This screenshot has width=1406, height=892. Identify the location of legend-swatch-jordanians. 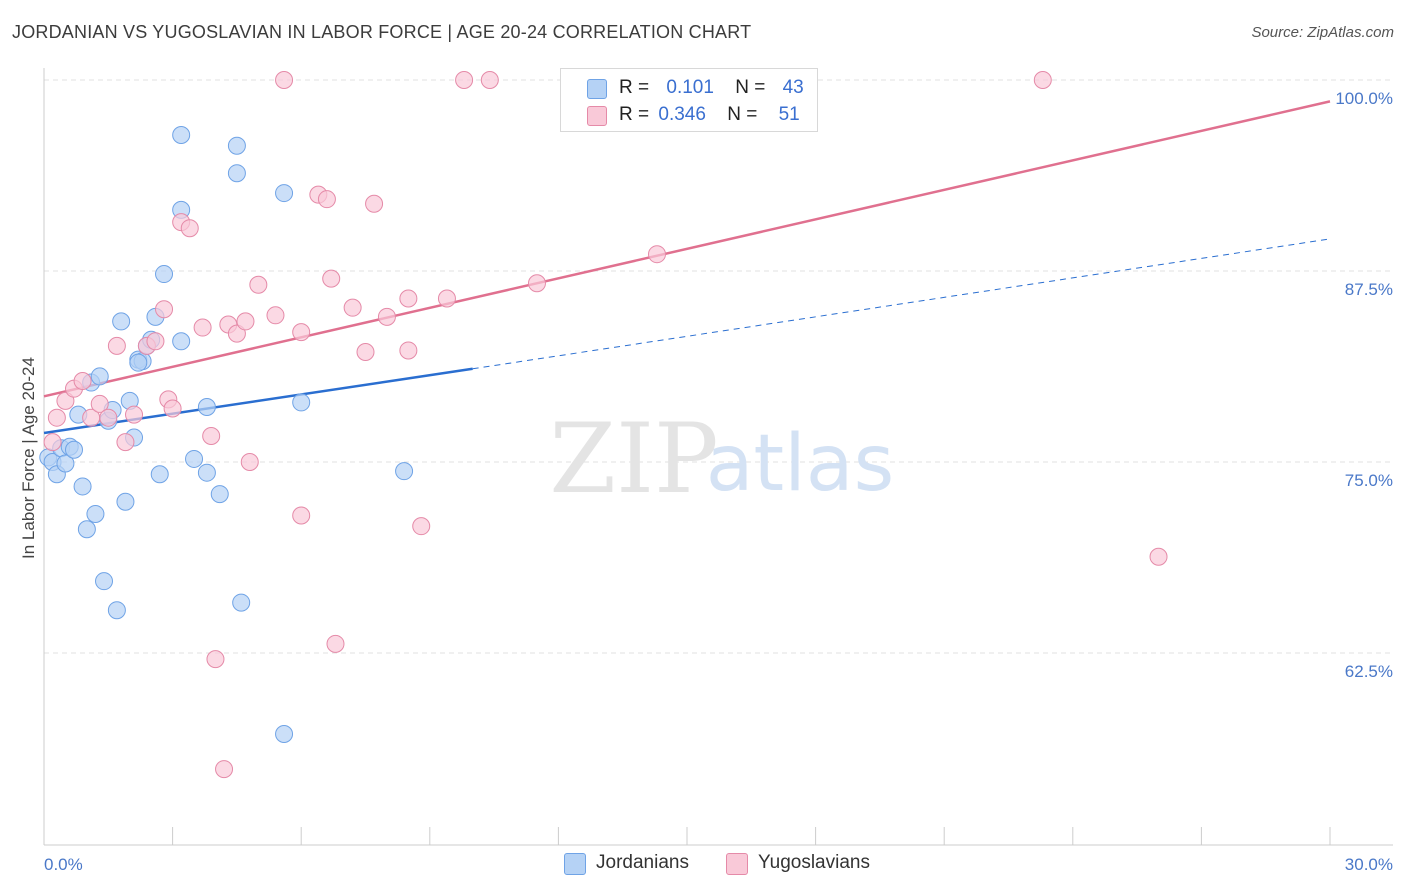
(597, 89).